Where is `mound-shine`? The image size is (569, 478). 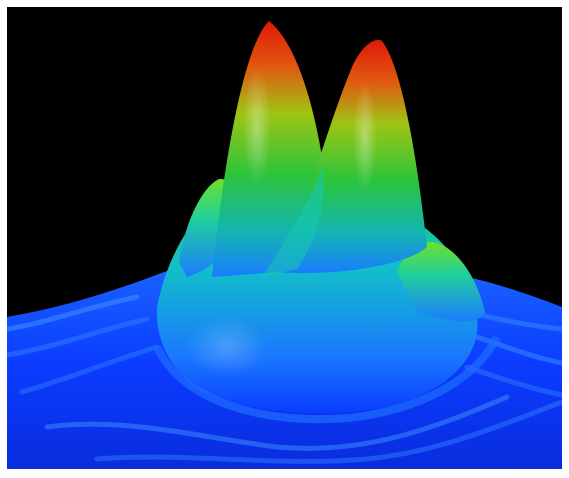 mound-shine is located at coordinates (227, 347).